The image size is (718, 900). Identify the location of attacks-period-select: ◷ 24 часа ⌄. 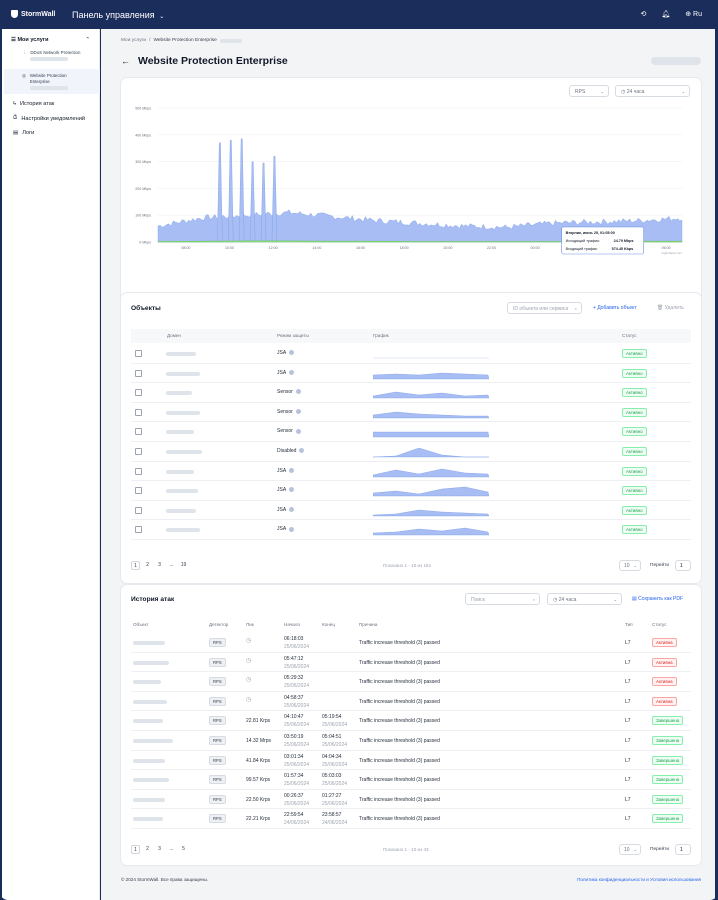
(584, 599).